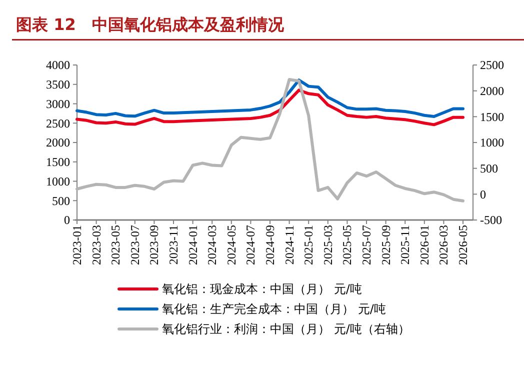 This screenshot has height=382, width=524. Describe the element at coordinates (154, 245) in the screenshot. I see `x-tick-label: 2023-09` at that location.